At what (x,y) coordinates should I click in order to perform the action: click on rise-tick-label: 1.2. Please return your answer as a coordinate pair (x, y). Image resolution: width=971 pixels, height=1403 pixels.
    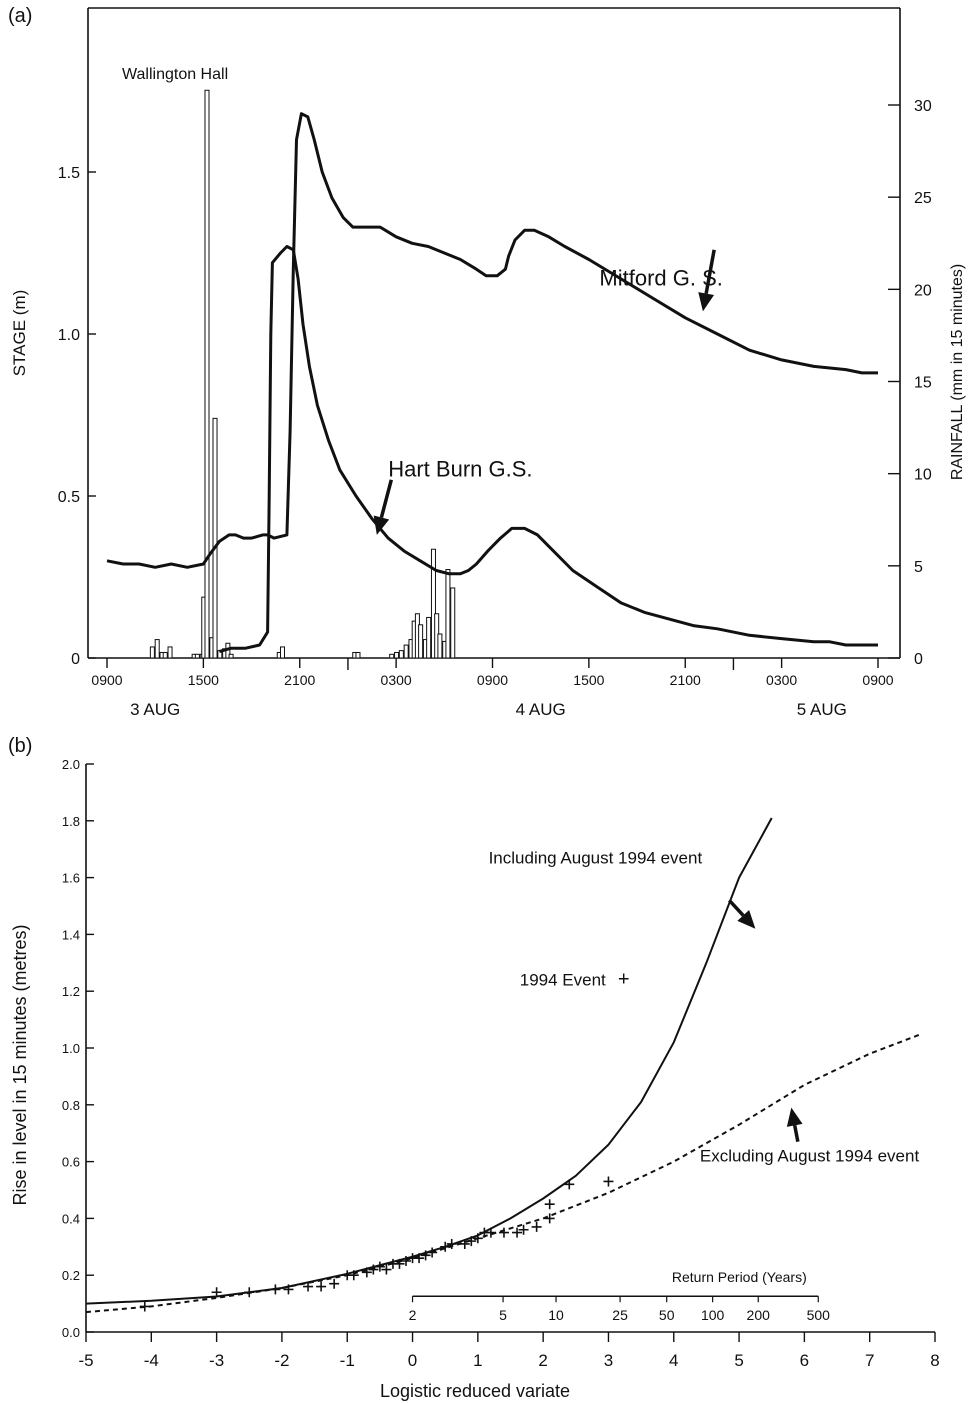
    Looking at the image, I should click on (71, 991).